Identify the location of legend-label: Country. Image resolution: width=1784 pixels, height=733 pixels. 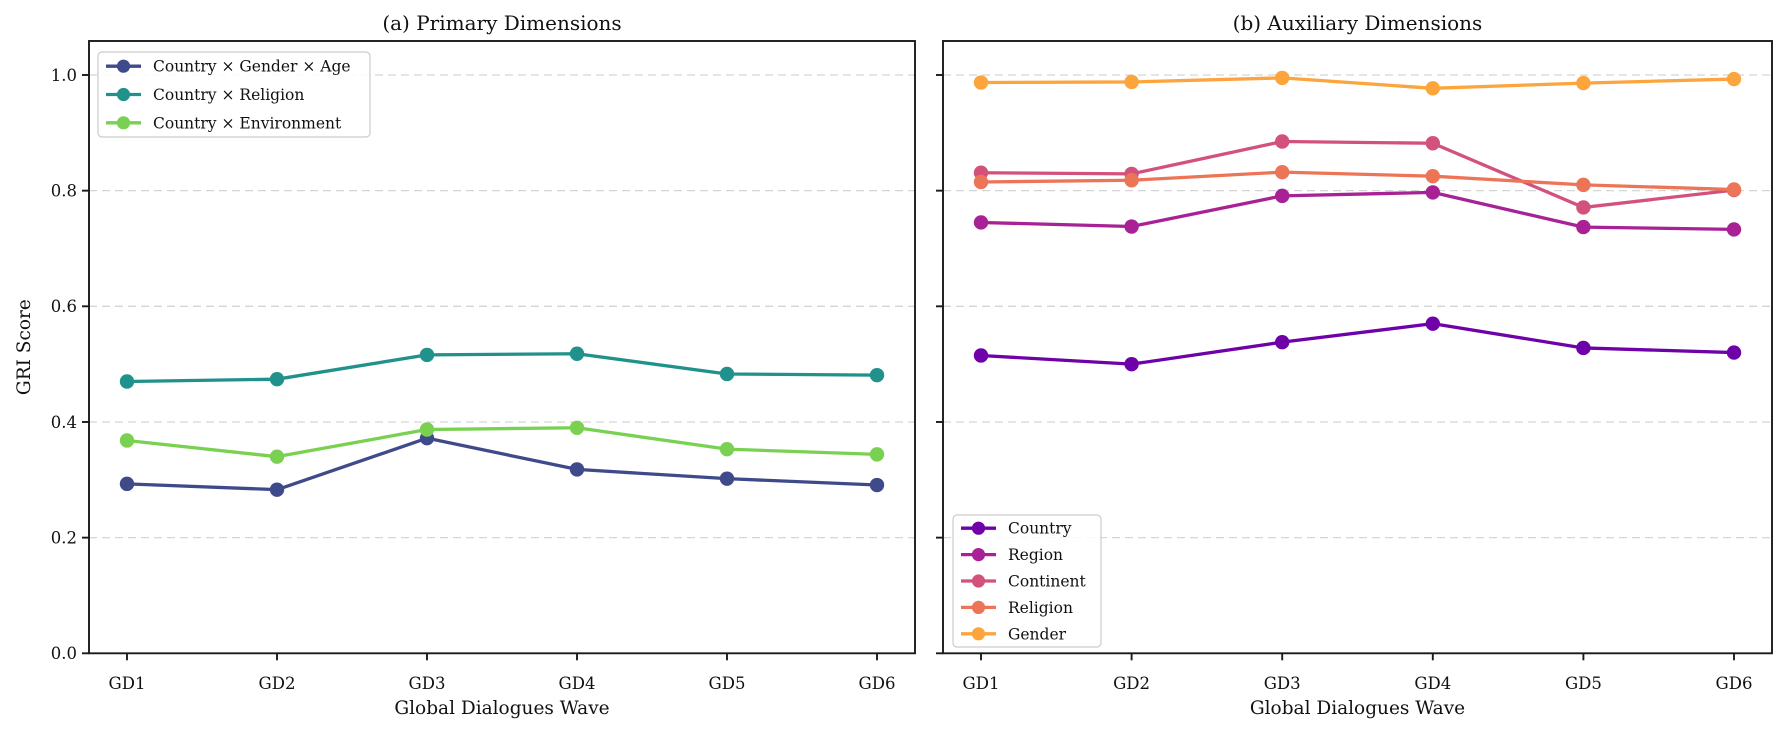
(1040, 529).